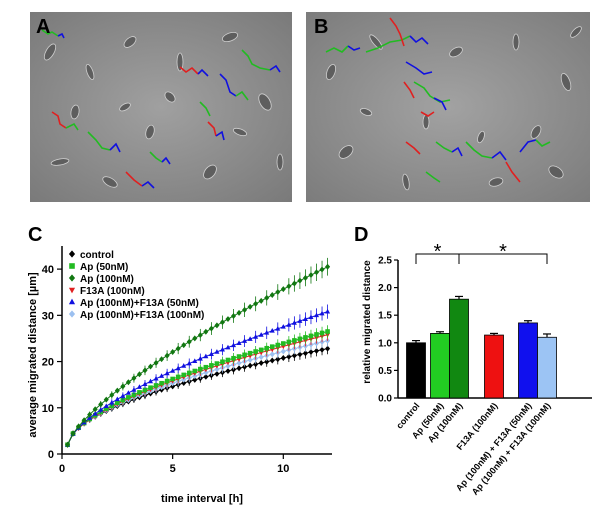 Image resolution: width=600 pixels, height=518 pixels. I want to click on y-tick-label: 10, so click(48, 409).